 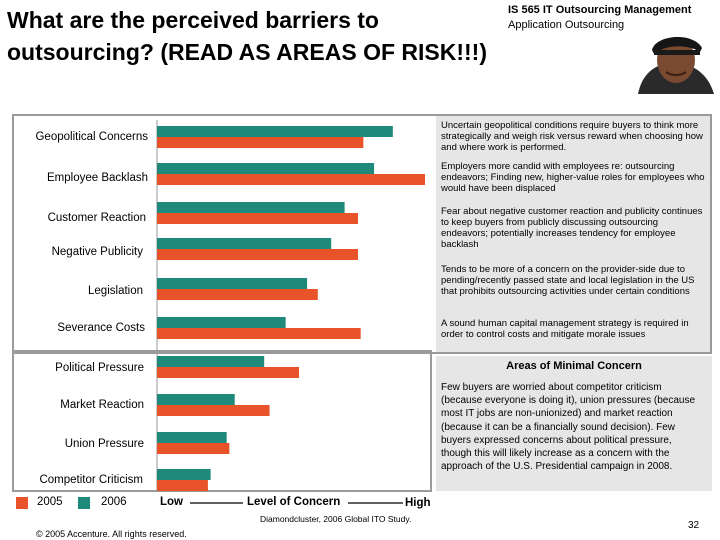 What do you see at coordinates (99, 368) in the screenshot?
I see `category-label: Political Pressure` at bounding box center [99, 368].